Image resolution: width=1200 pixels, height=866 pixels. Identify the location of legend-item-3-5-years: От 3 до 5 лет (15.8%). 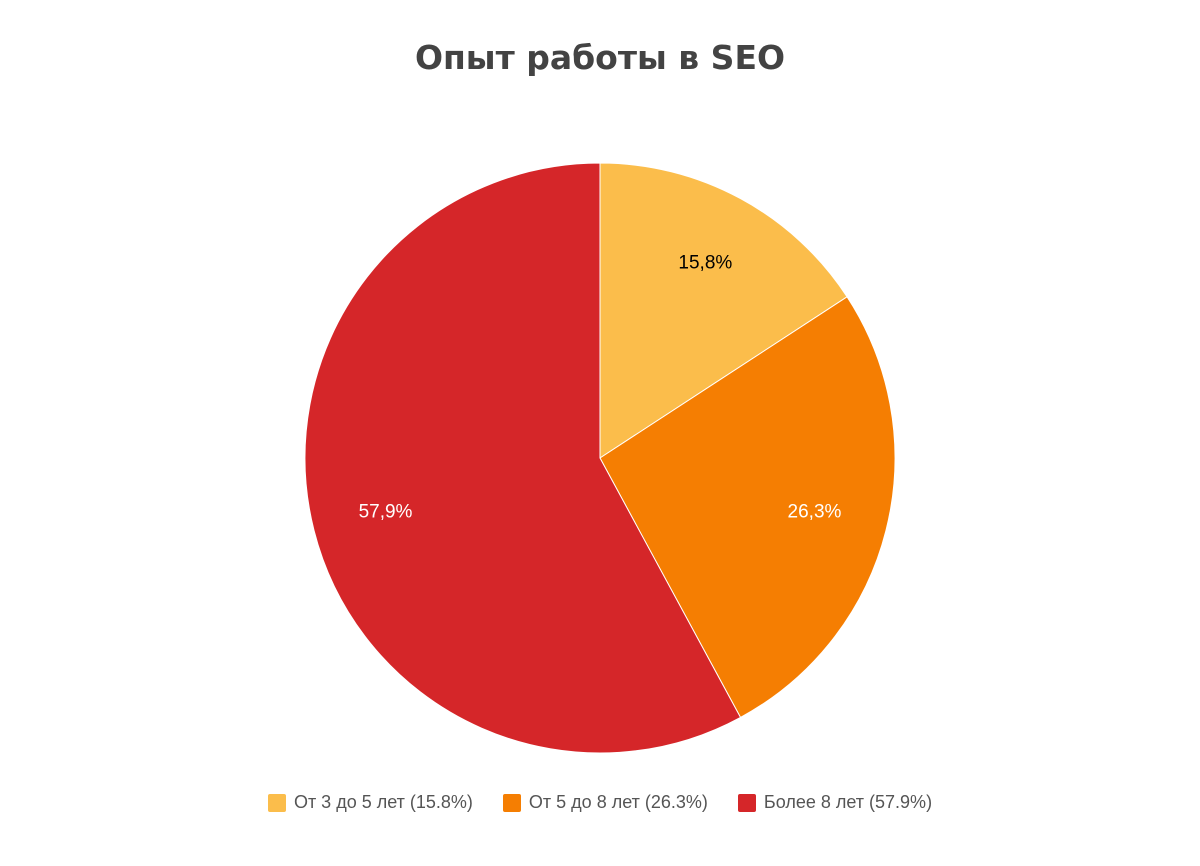
(370, 802).